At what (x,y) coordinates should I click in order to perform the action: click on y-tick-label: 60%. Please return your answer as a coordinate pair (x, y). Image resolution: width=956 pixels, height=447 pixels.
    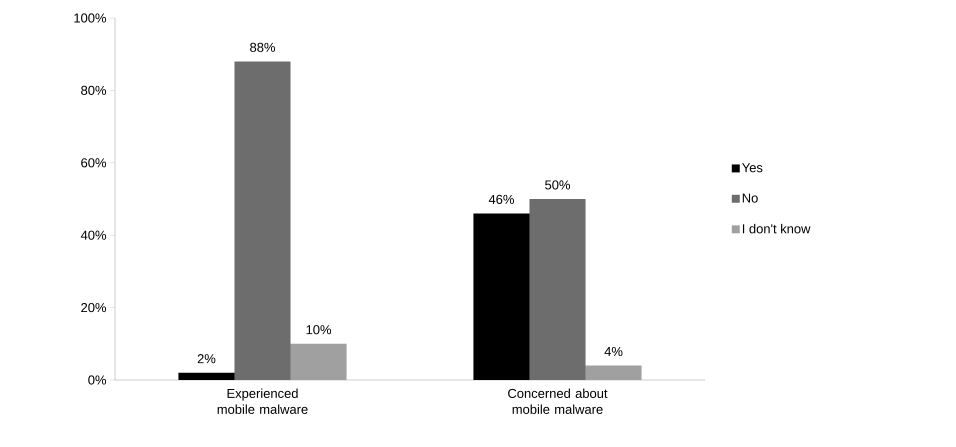
    Looking at the image, I should click on (93, 163).